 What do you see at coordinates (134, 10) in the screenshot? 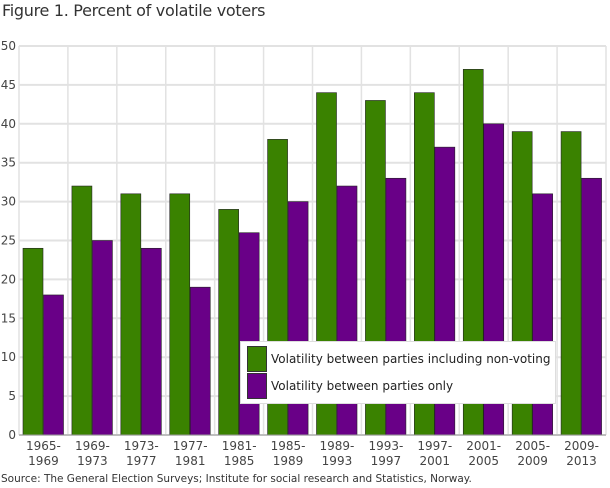
I see `chart-title: Figure 1. Percent of volatile voters` at bounding box center [134, 10].